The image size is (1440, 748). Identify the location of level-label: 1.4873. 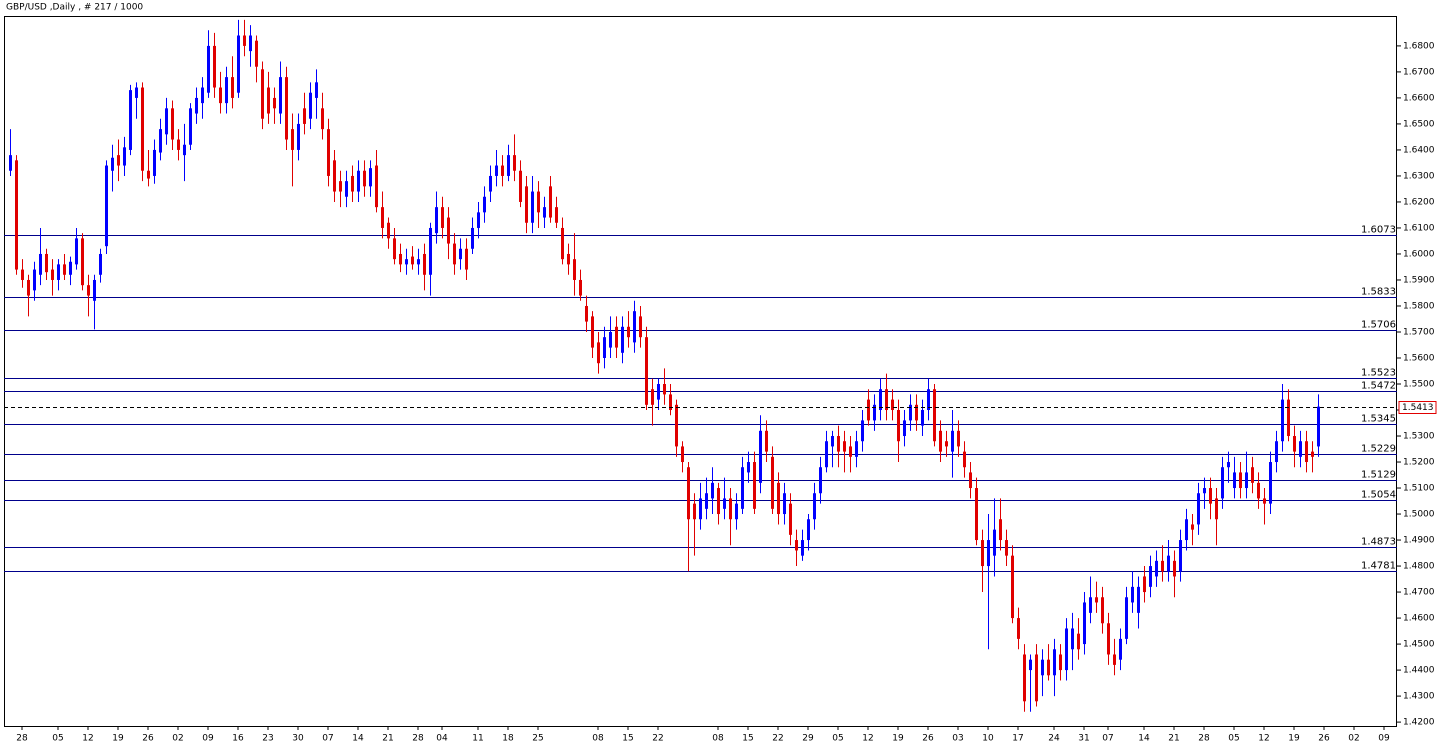
(1378, 542).